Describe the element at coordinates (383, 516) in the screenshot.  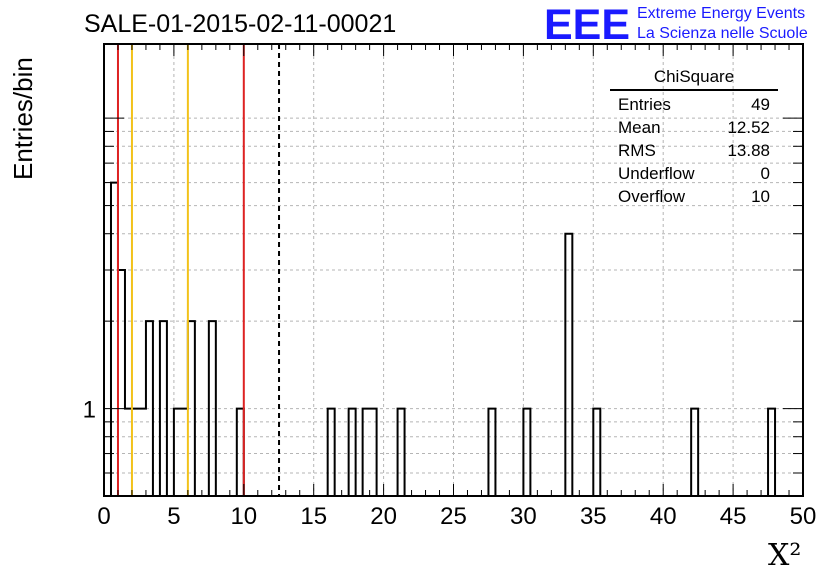
I see `x-tick-label: 20` at that location.